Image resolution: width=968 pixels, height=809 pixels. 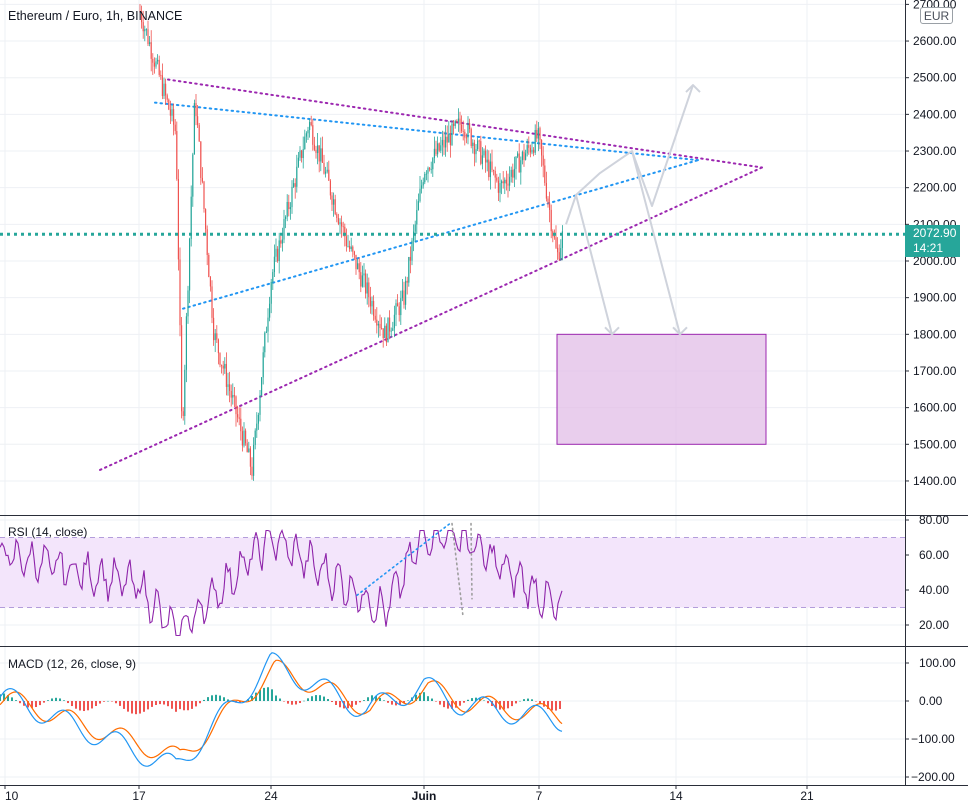 I want to click on upper-trendline, so click(x=465, y=123).